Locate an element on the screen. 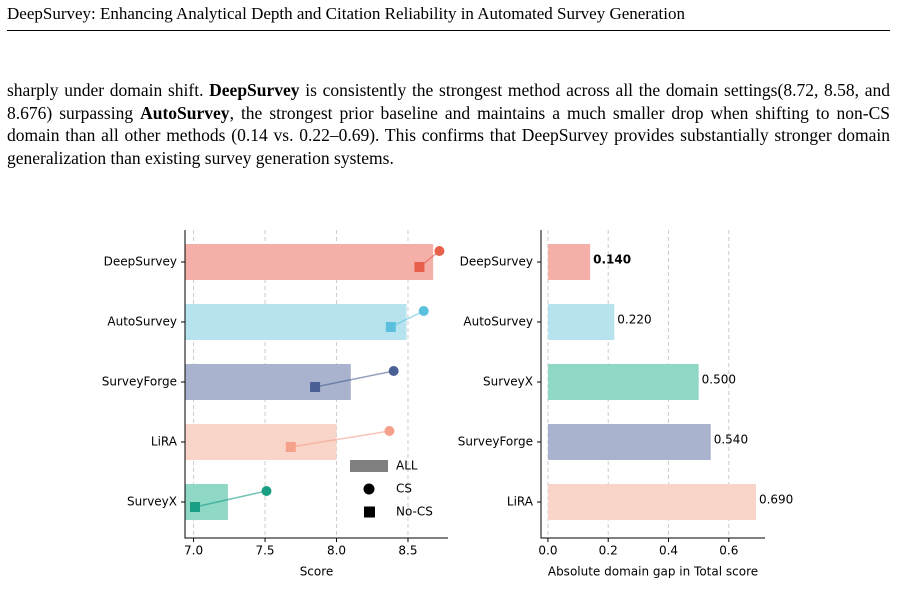 This screenshot has width=897, height=592. bold-text: AutoSurvey is located at coordinates (185, 112).